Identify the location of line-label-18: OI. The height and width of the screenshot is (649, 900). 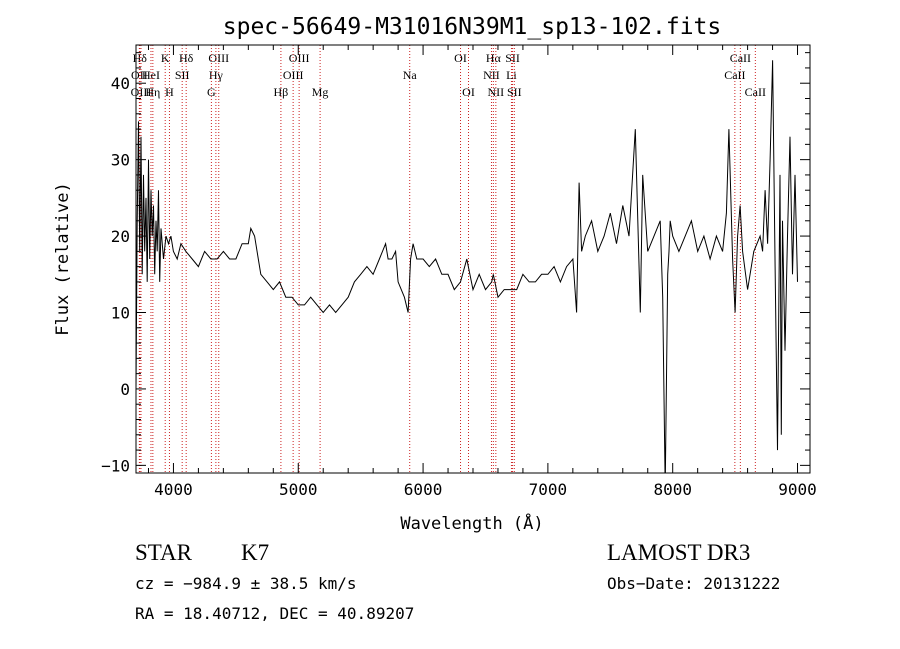
(468, 92).